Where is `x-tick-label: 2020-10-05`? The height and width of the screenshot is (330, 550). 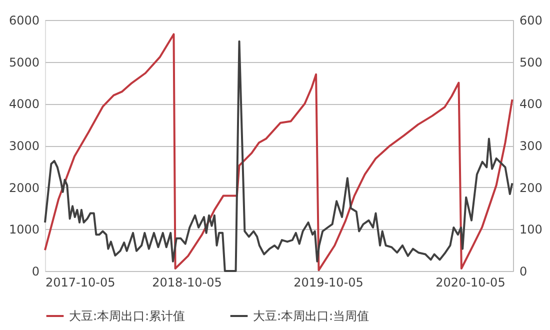
x-tick-label: 2020-10-05 is located at coordinates (471, 283).